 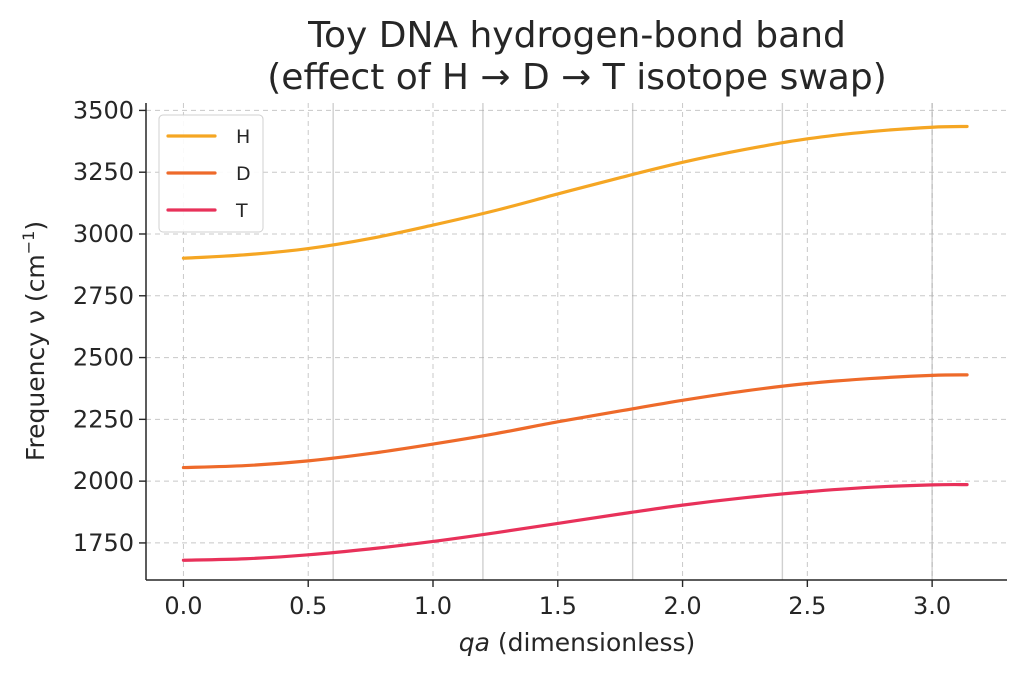 I want to click on y-tick-label-2: 2250, so click(x=103, y=419).